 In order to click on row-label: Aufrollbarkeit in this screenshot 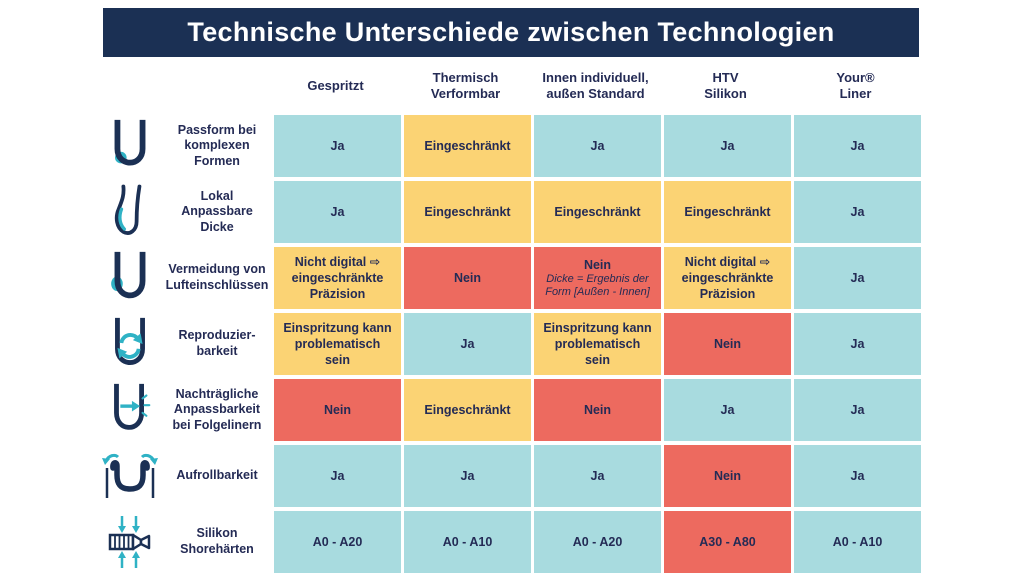, I will do `click(217, 475)`.